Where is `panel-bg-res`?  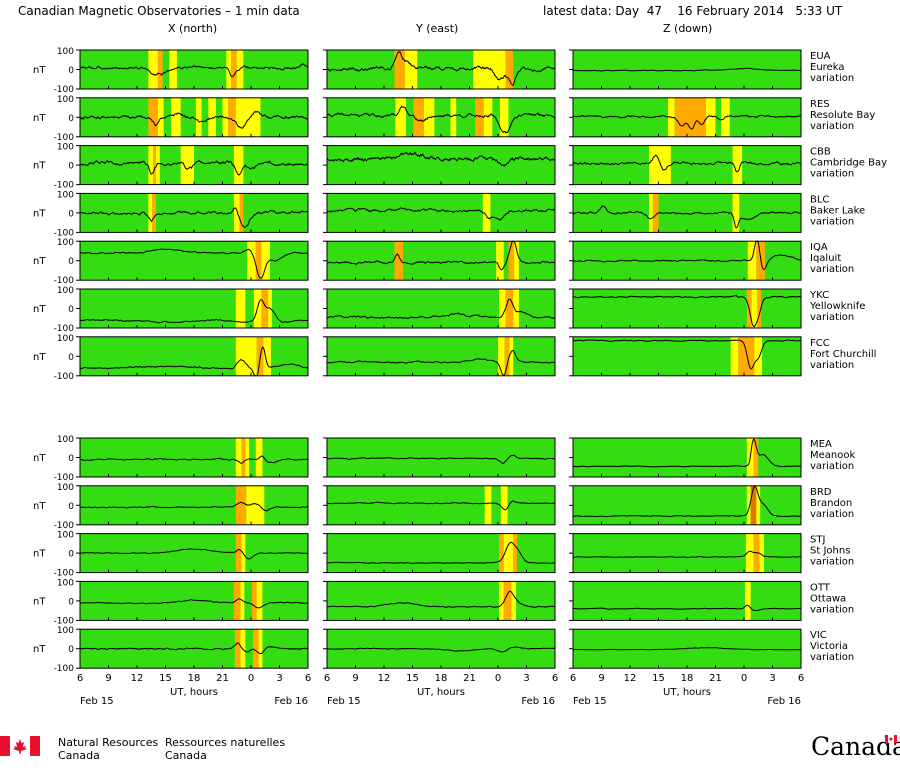
panel-bg-res is located at coordinates (441, 117).